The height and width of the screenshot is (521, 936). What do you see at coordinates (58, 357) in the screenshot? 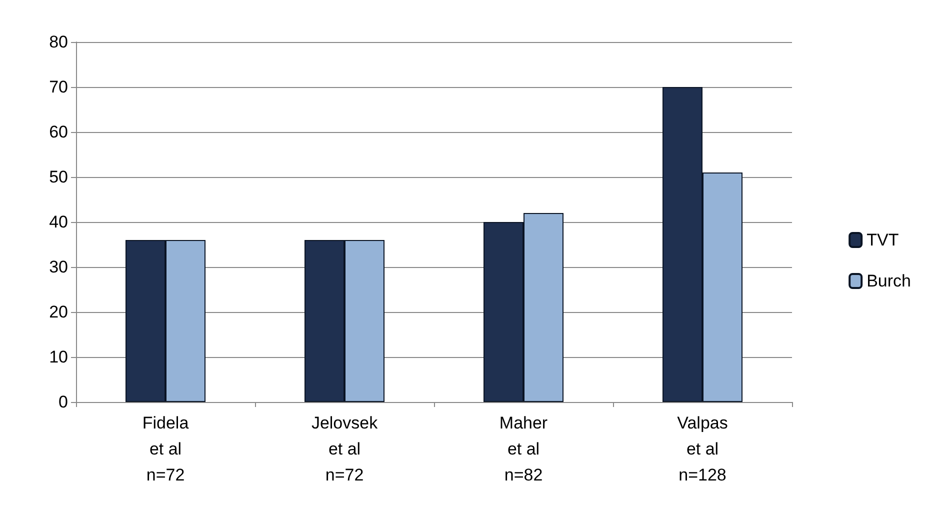
I see `y-tick-label: 10` at bounding box center [58, 357].